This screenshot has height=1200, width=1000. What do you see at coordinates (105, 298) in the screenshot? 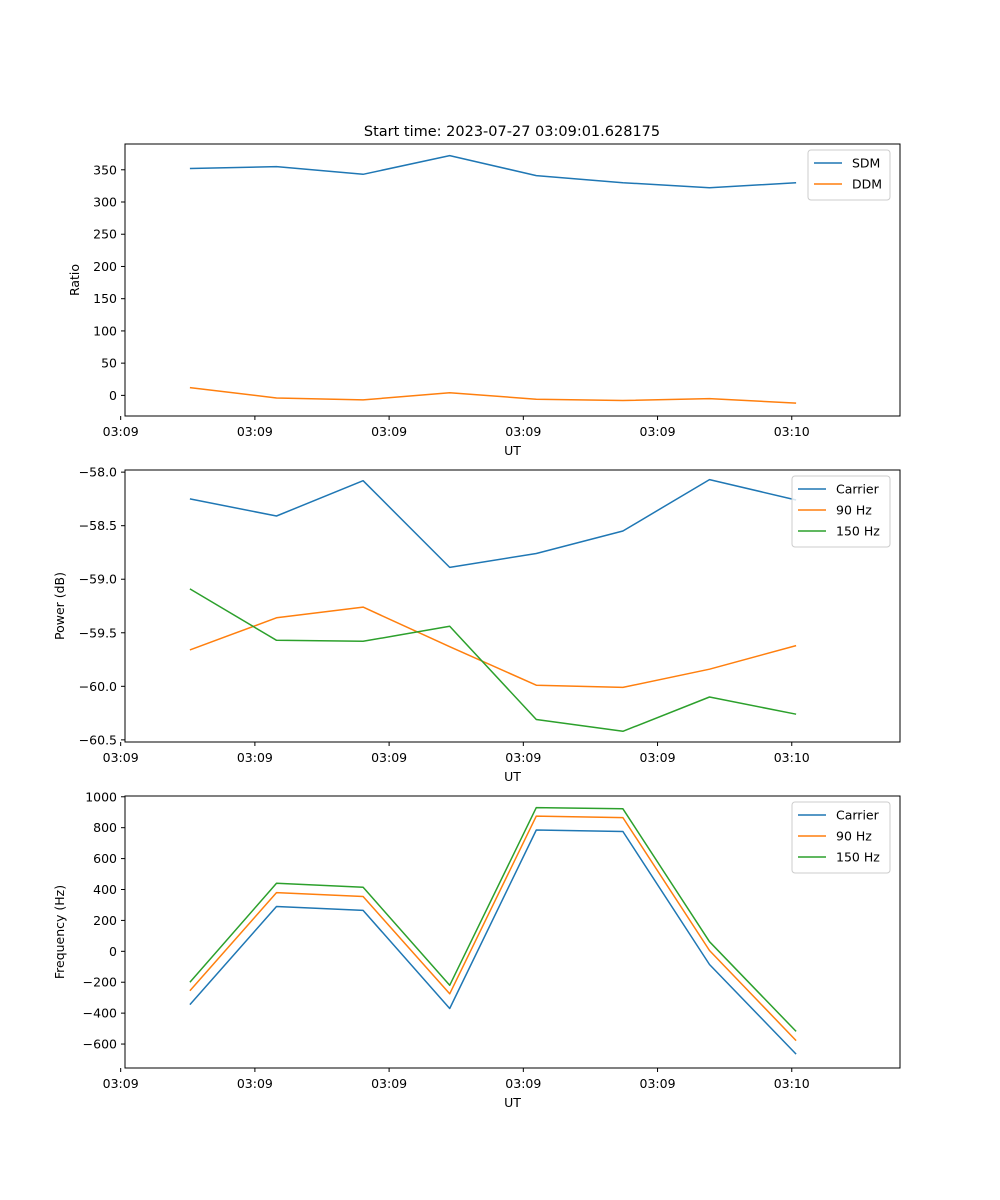
I see `y-tick-label: 150` at bounding box center [105, 298].